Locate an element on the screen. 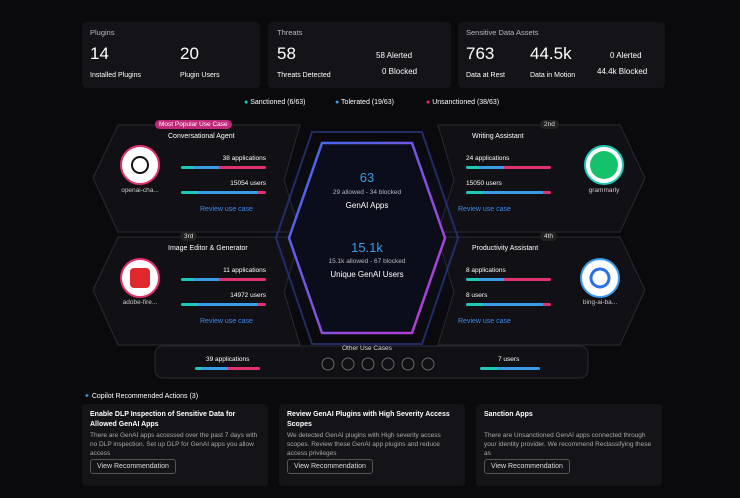 The height and width of the screenshot is (498, 740). legend-item: ● Unsanctioned (38/63) is located at coordinates (463, 102).